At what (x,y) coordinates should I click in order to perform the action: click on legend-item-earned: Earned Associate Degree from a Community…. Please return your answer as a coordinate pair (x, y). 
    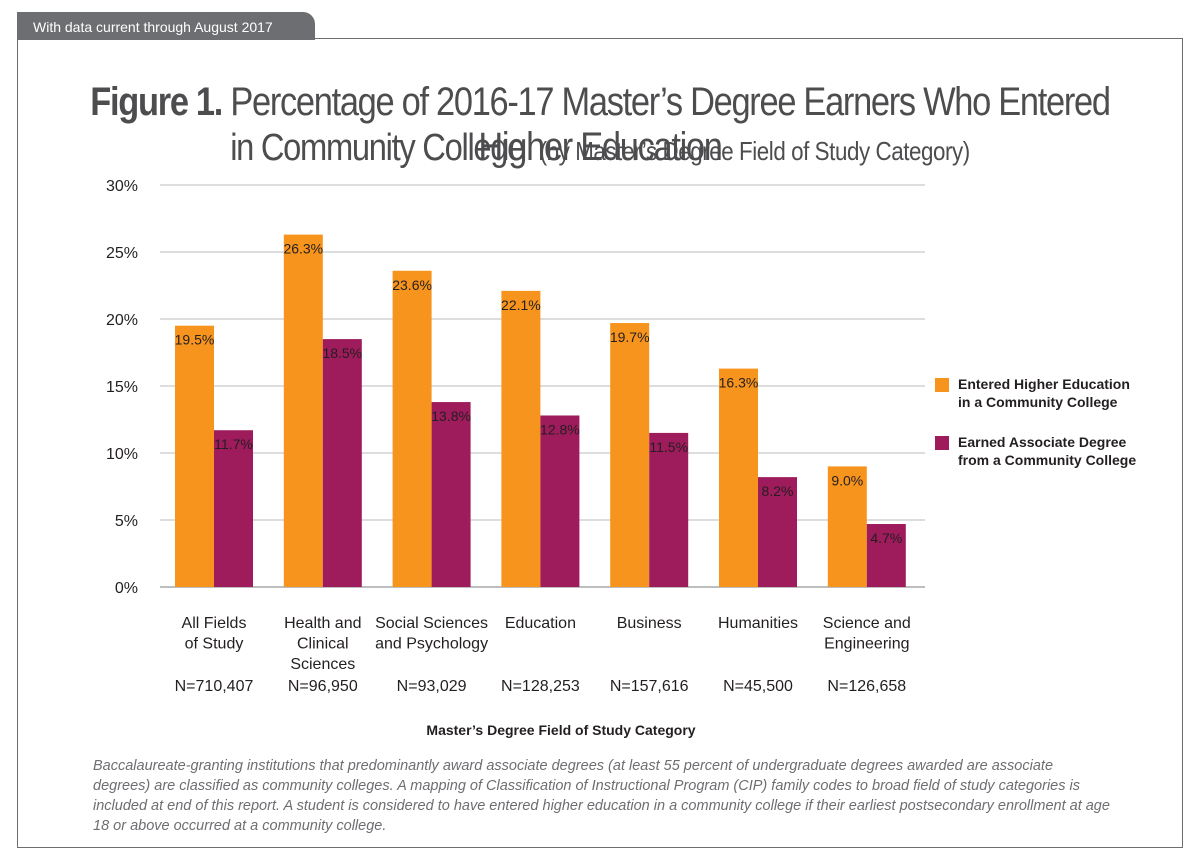
    Looking at the image, I should click on (1045, 451).